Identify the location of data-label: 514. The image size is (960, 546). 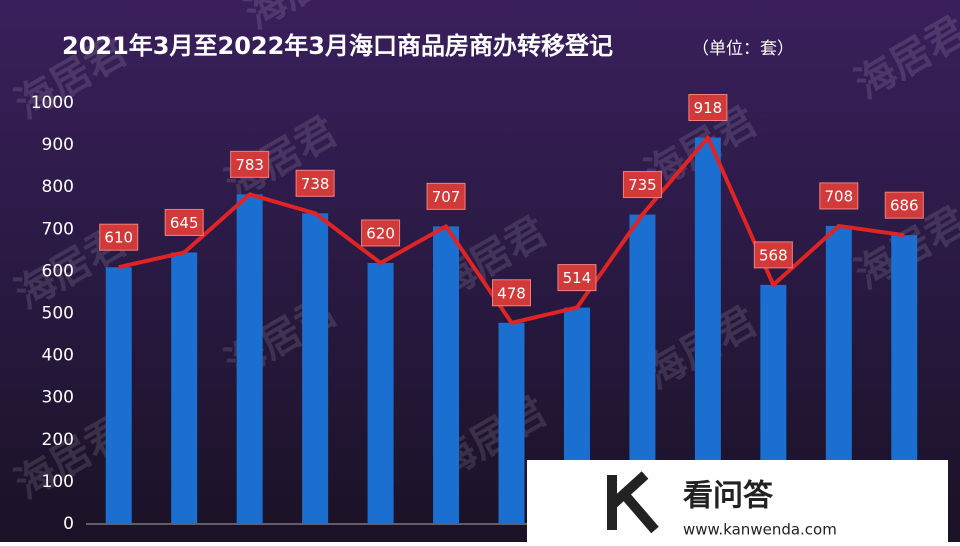
(577, 278).